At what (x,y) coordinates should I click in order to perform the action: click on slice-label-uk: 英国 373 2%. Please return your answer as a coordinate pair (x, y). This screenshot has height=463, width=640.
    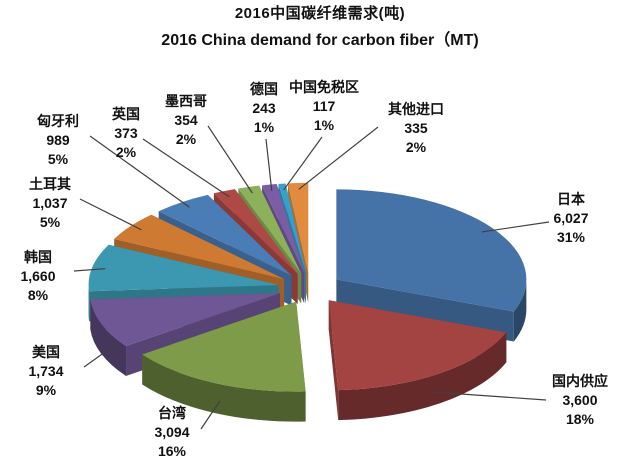
    Looking at the image, I should click on (126, 133).